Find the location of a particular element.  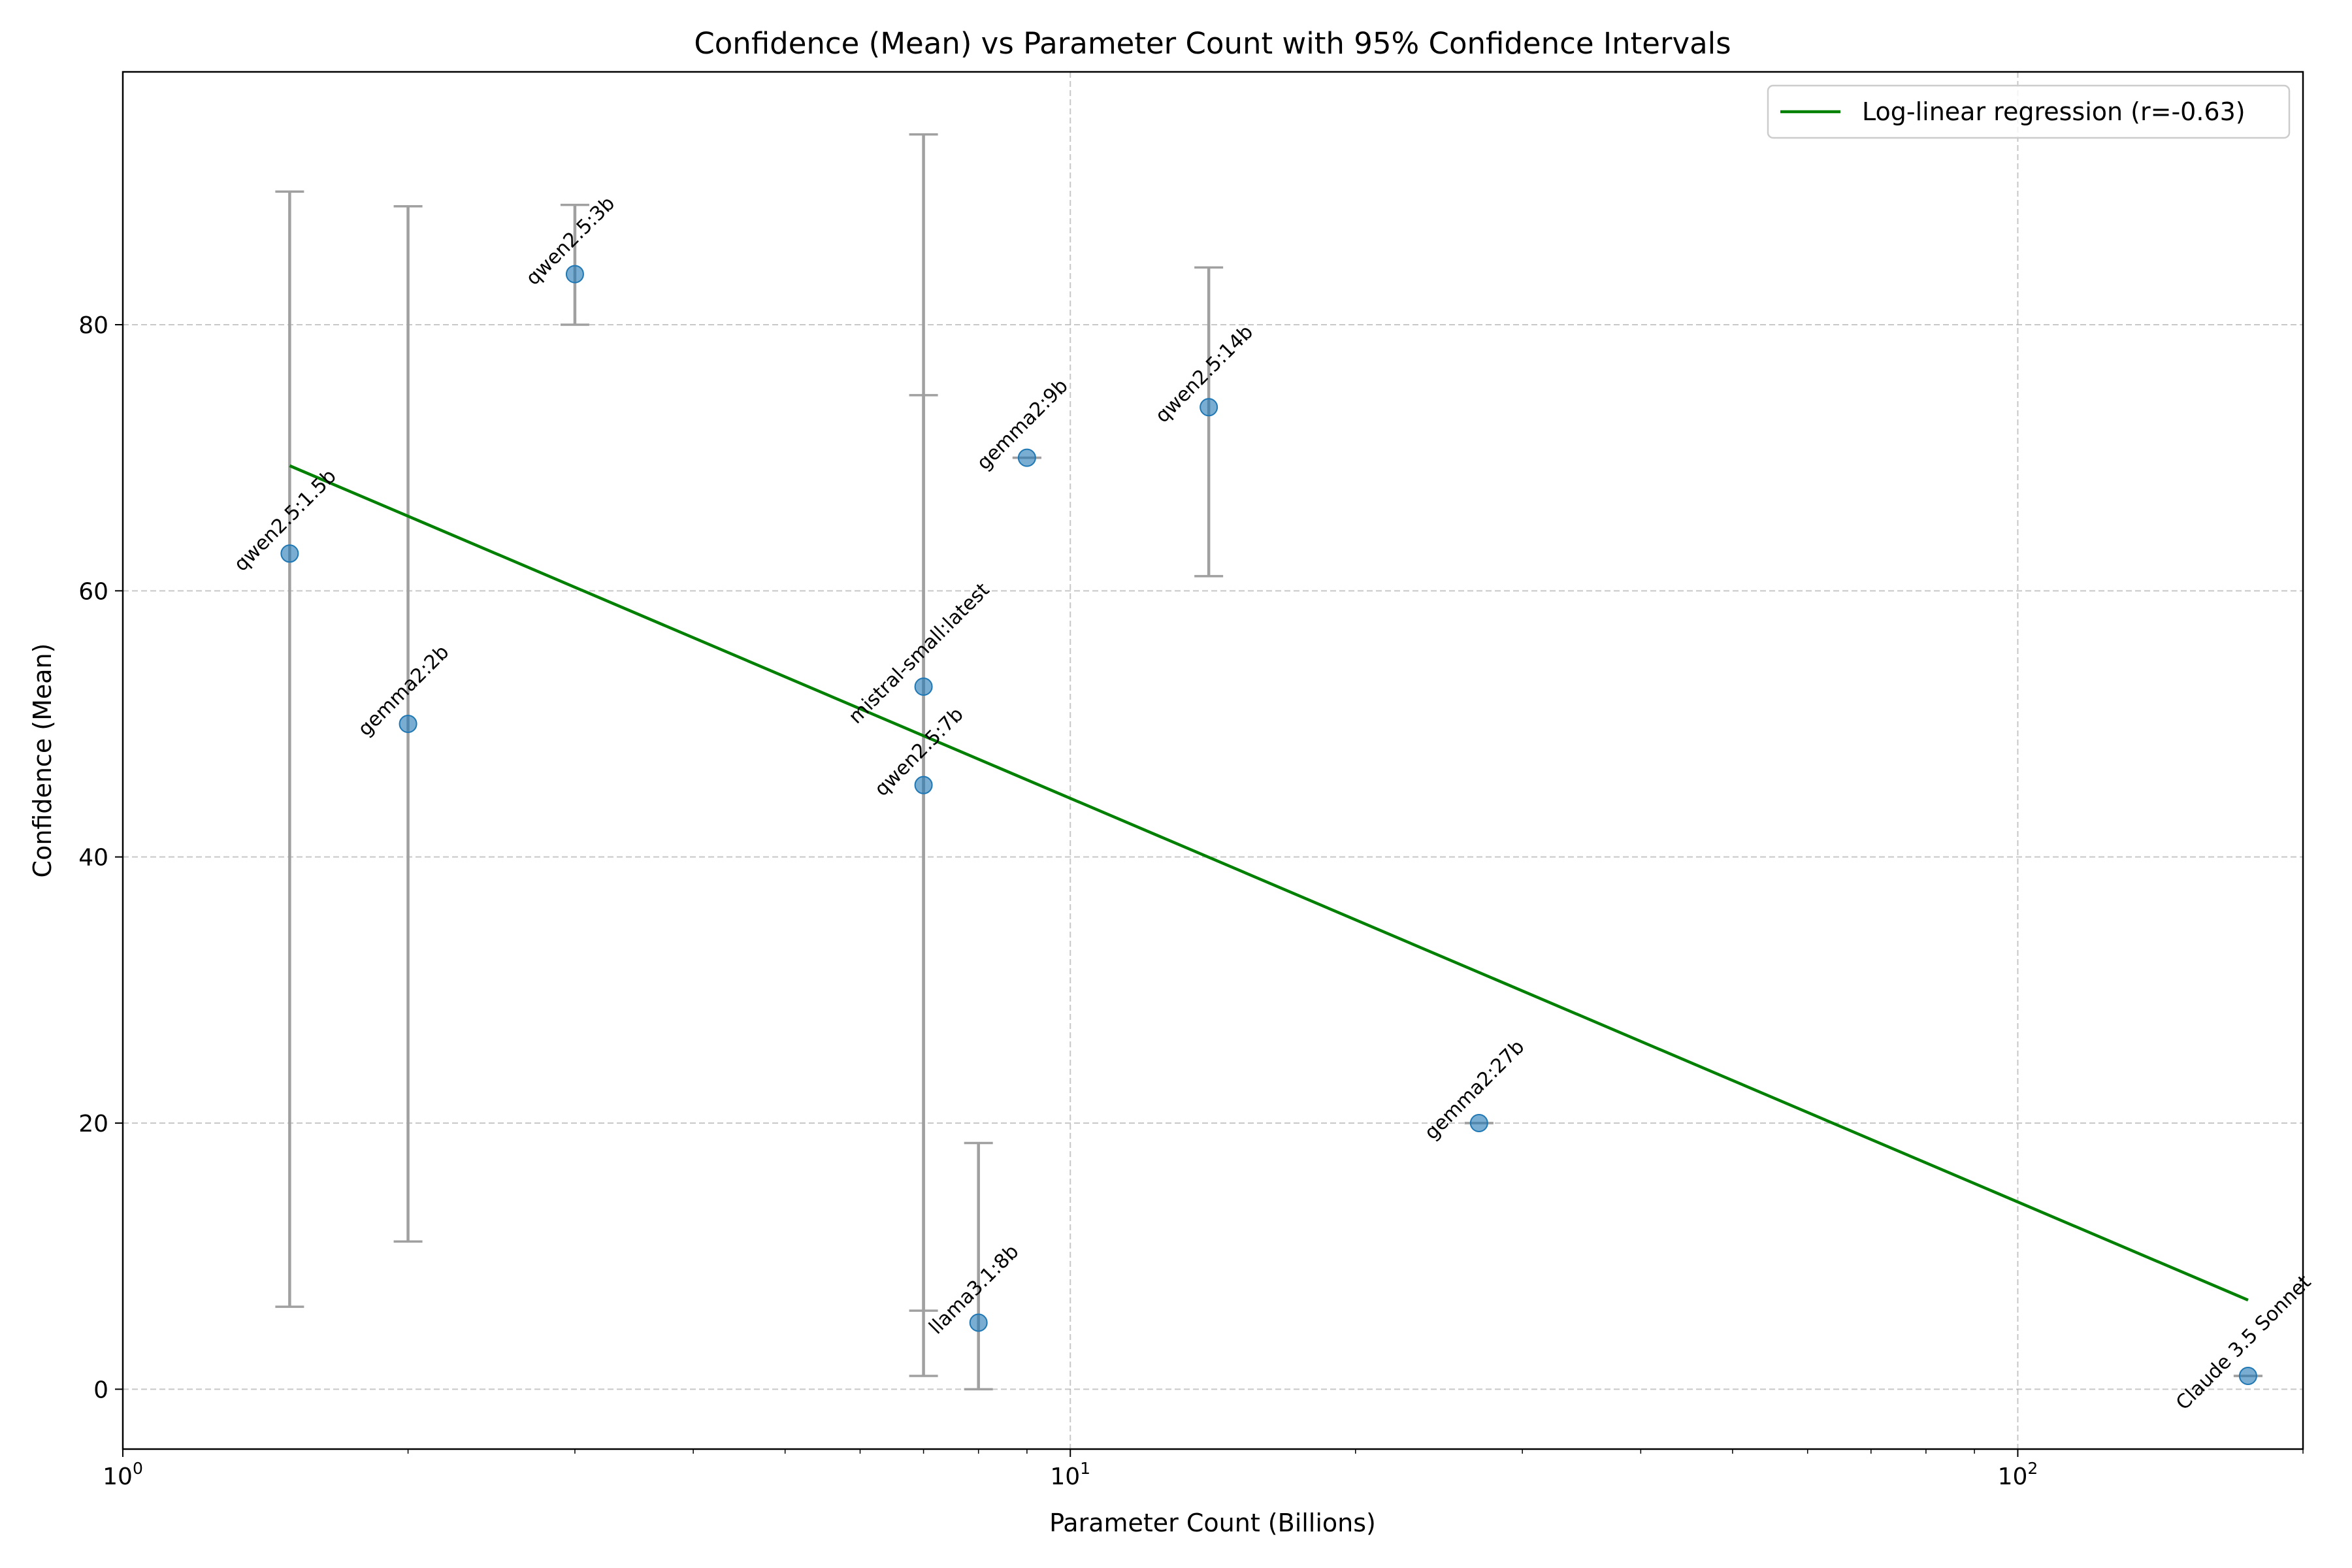

y-tick-label: 20 is located at coordinates (93, 1124).